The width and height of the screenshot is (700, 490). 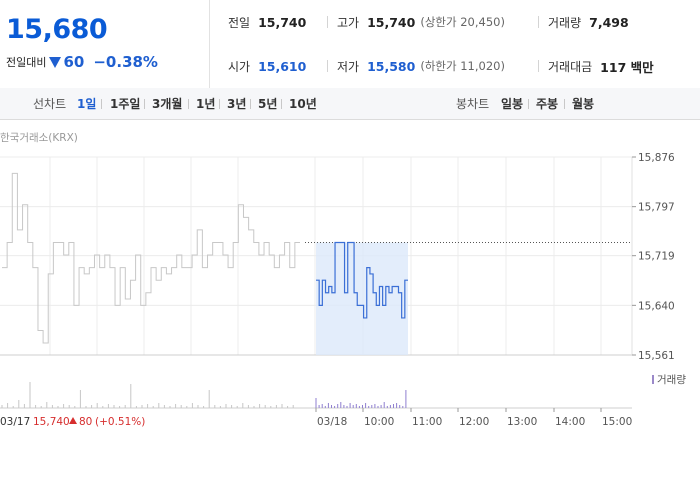 What do you see at coordinates (565, 22) in the screenshot?
I see `stat-label: 거래량` at bounding box center [565, 22].